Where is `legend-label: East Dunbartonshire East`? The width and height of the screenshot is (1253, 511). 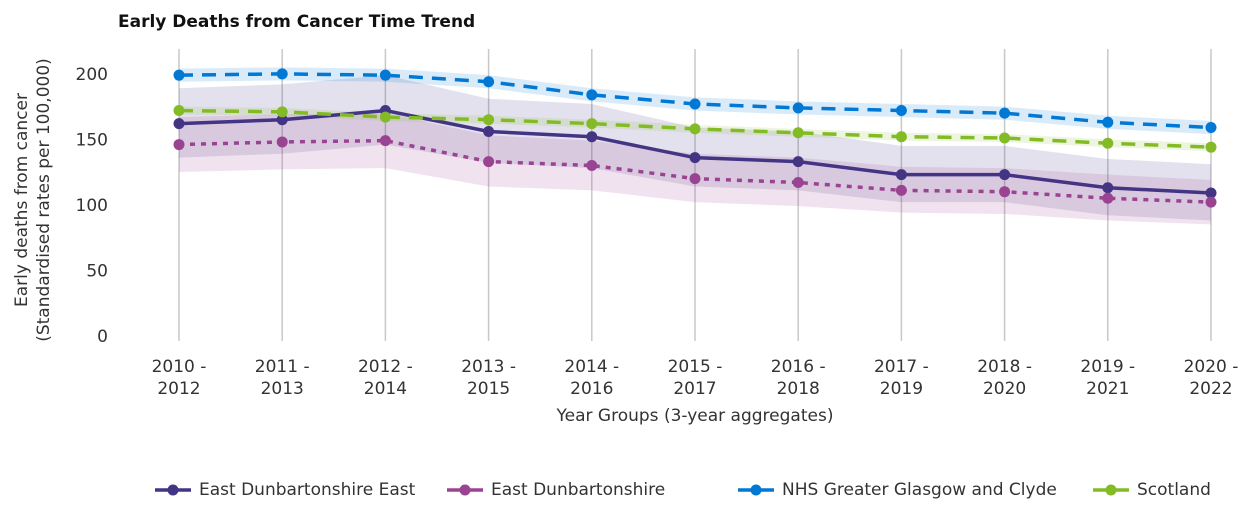
legend-label: East Dunbartonshire East is located at coordinates (307, 490).